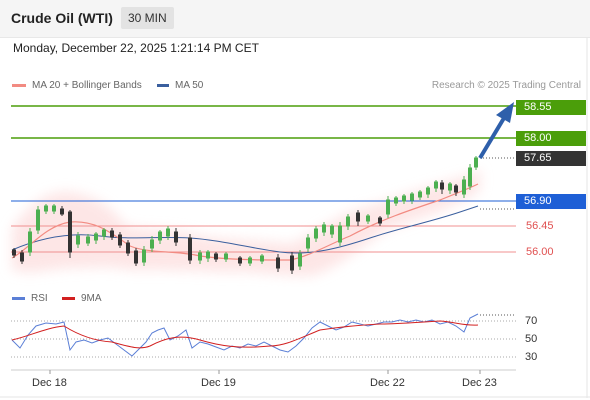  Describe the element at coordinates (551, 201) in the screenshot. I see `level-label-56-90: 56.90` at that location.